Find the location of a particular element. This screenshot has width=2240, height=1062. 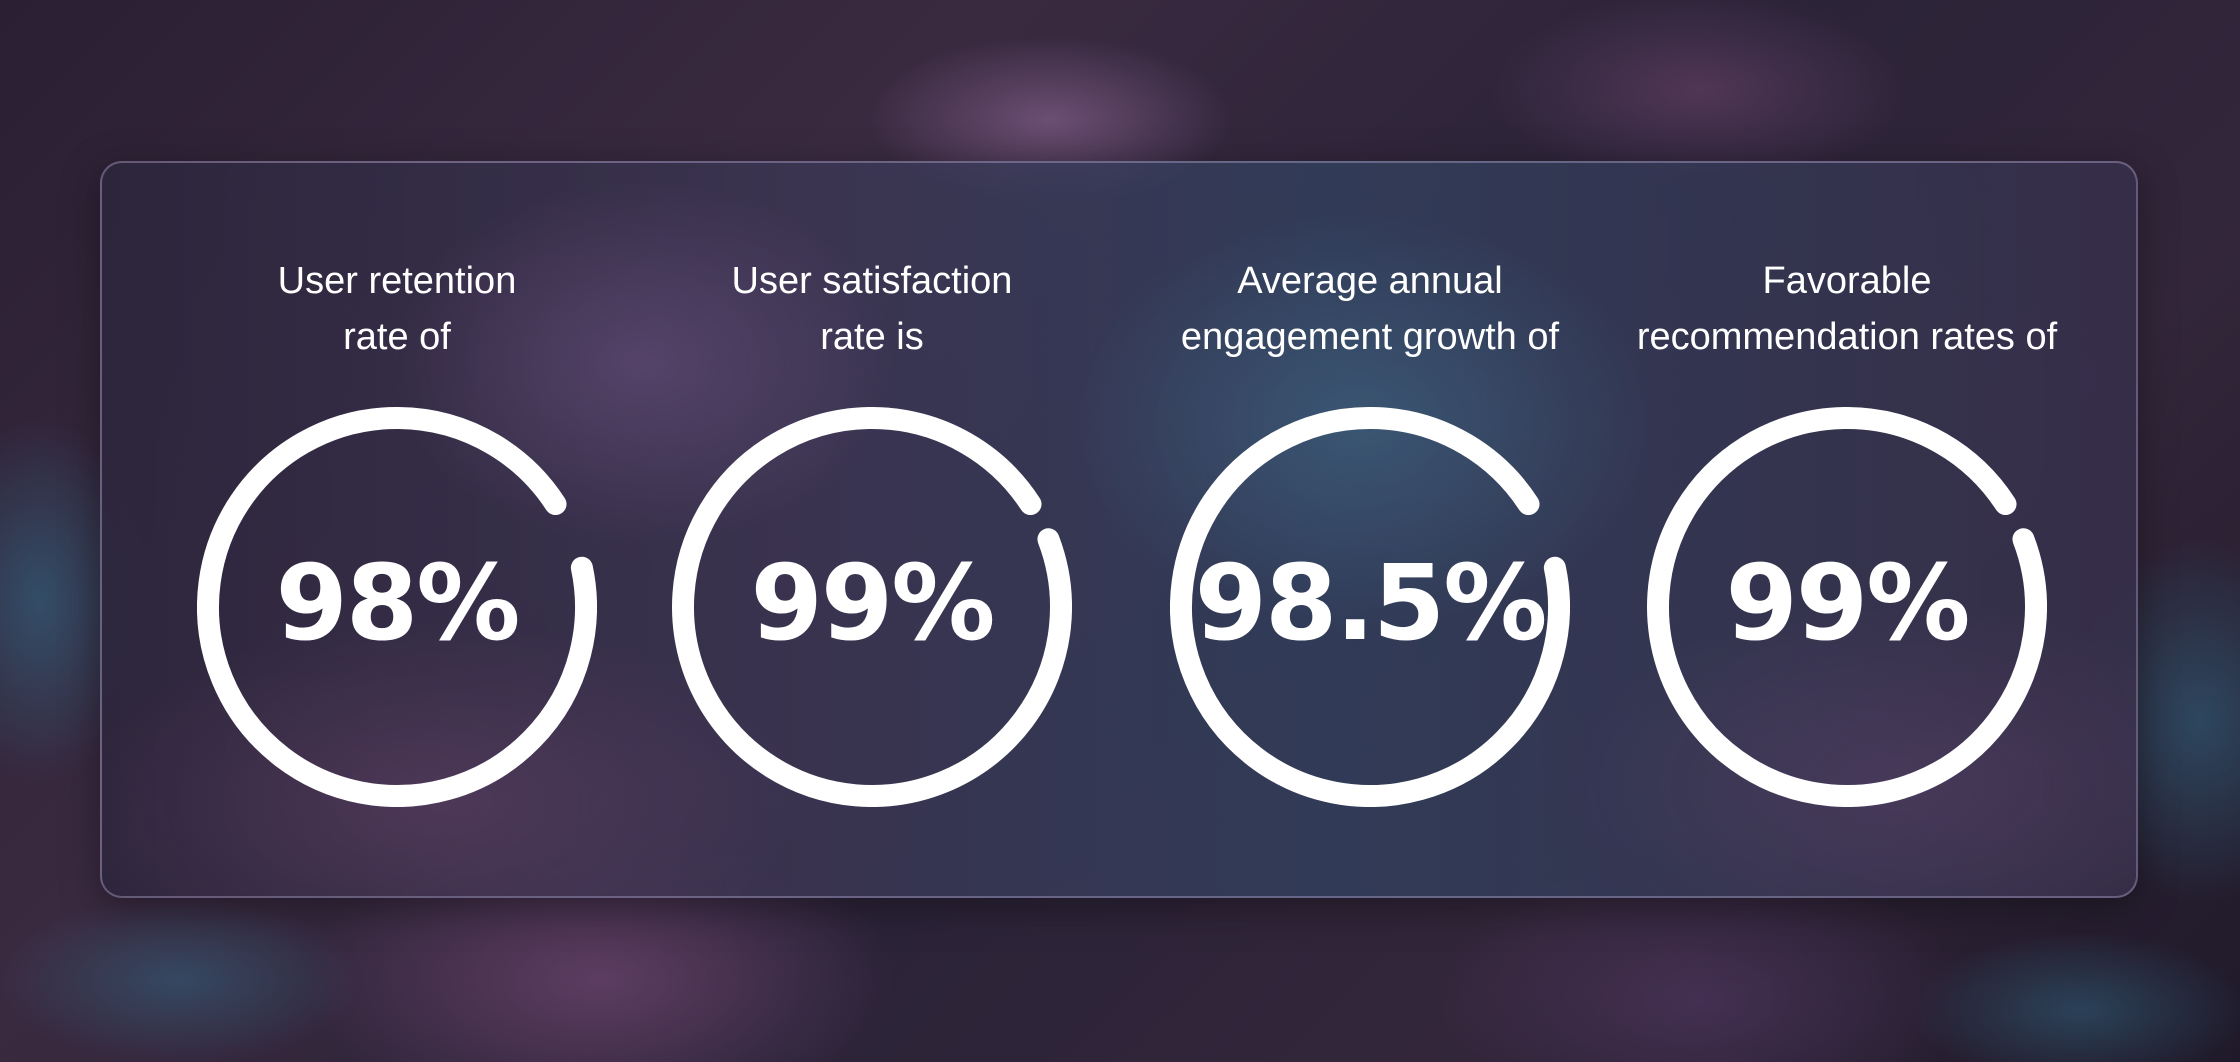

stat-value: 98% is located at coordinates (398, 603).